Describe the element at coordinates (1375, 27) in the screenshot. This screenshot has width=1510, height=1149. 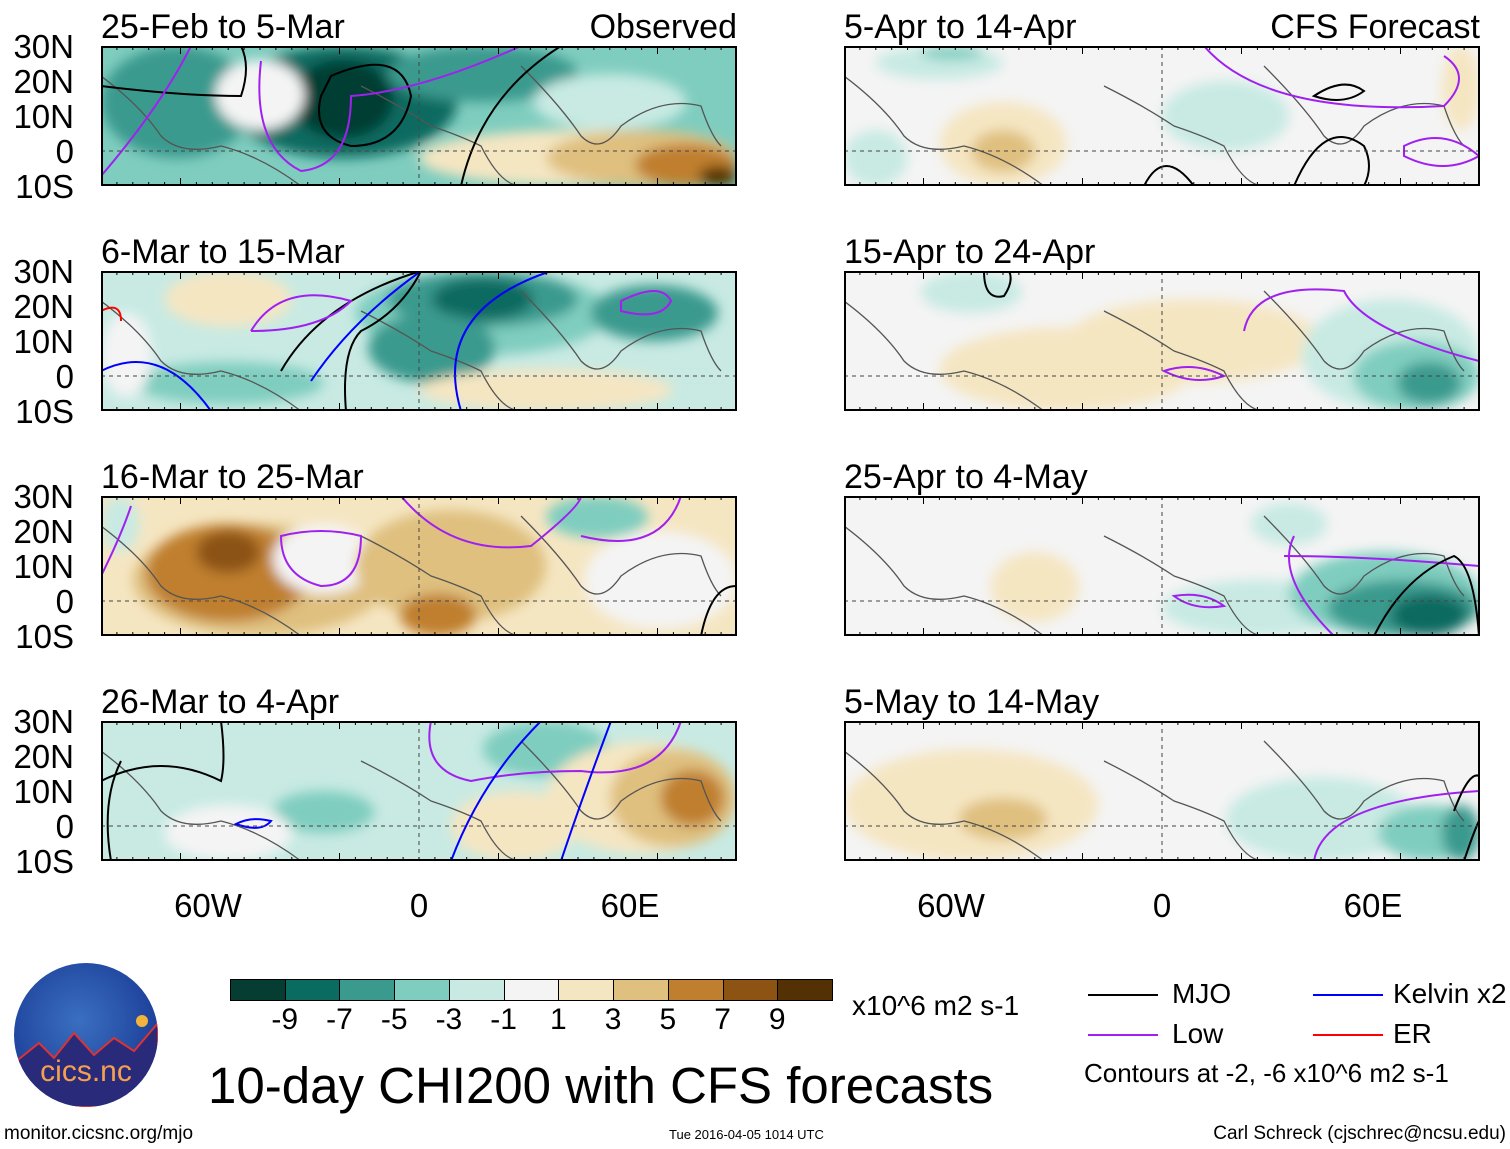
I see `panel-tag: CFS Forecast` at that location.